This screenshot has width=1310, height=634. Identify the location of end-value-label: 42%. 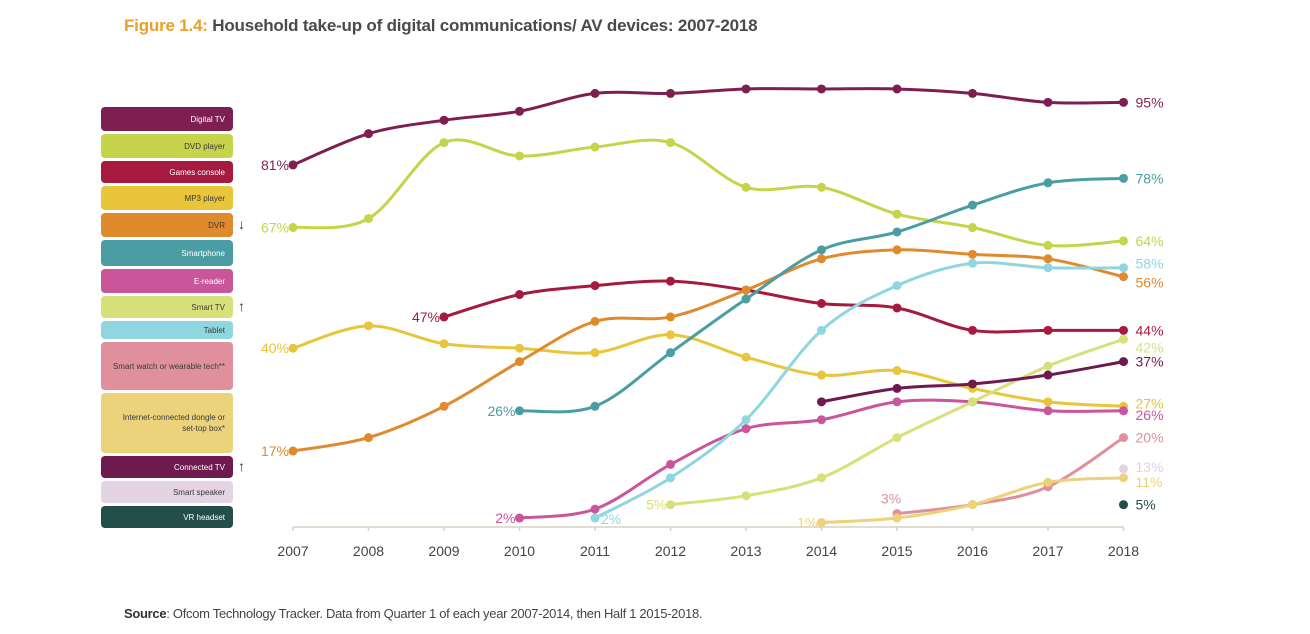
(1150, 347).